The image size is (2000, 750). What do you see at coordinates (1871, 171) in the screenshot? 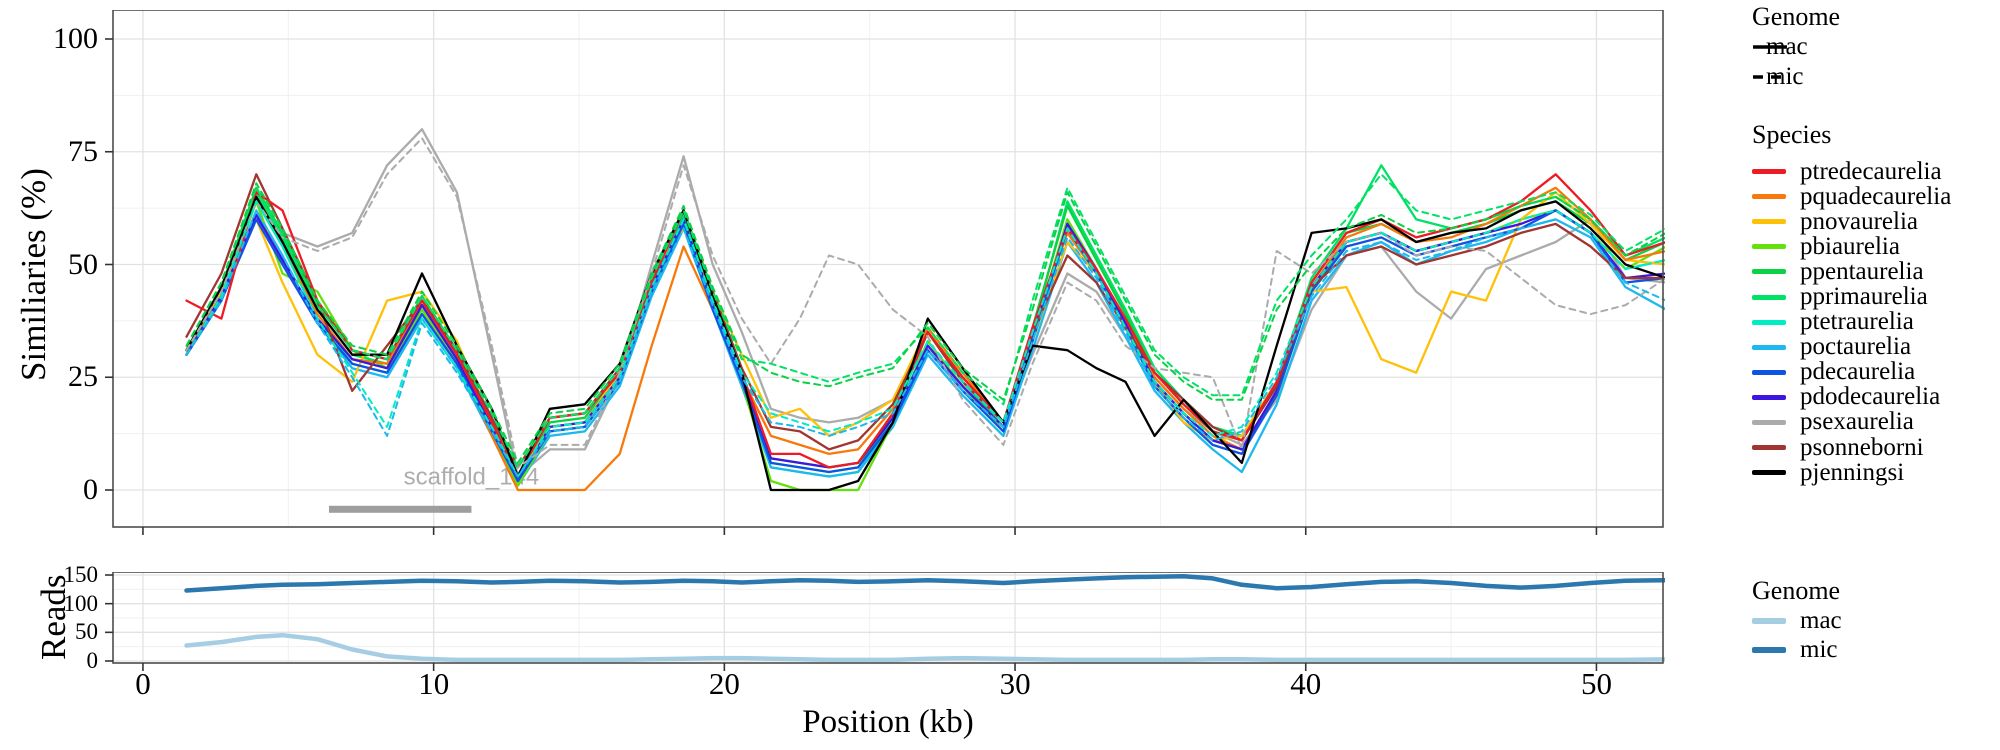
I see `species-legend-item-ptredecaurelia-label: ptredecaurelia` at bounding box center [1871, 171].